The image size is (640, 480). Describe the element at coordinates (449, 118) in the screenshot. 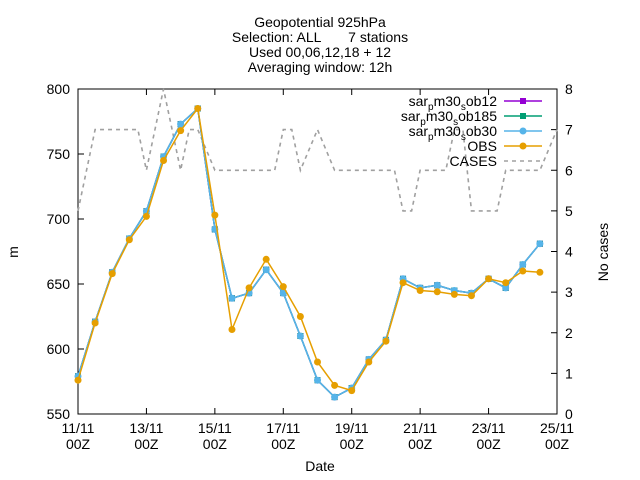

I see `legend-label: sarpm30sob185` at that location.